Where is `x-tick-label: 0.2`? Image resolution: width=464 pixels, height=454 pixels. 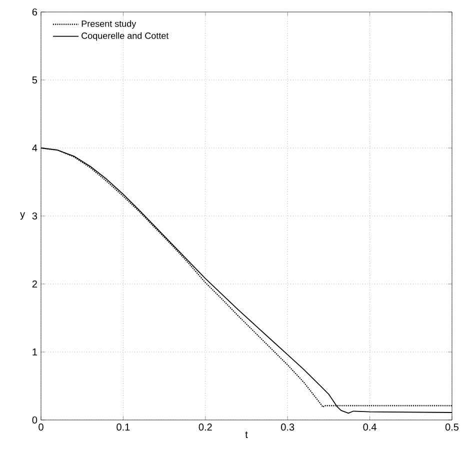 x-tick-label: 0.2 is located at coordinates (205, 427).